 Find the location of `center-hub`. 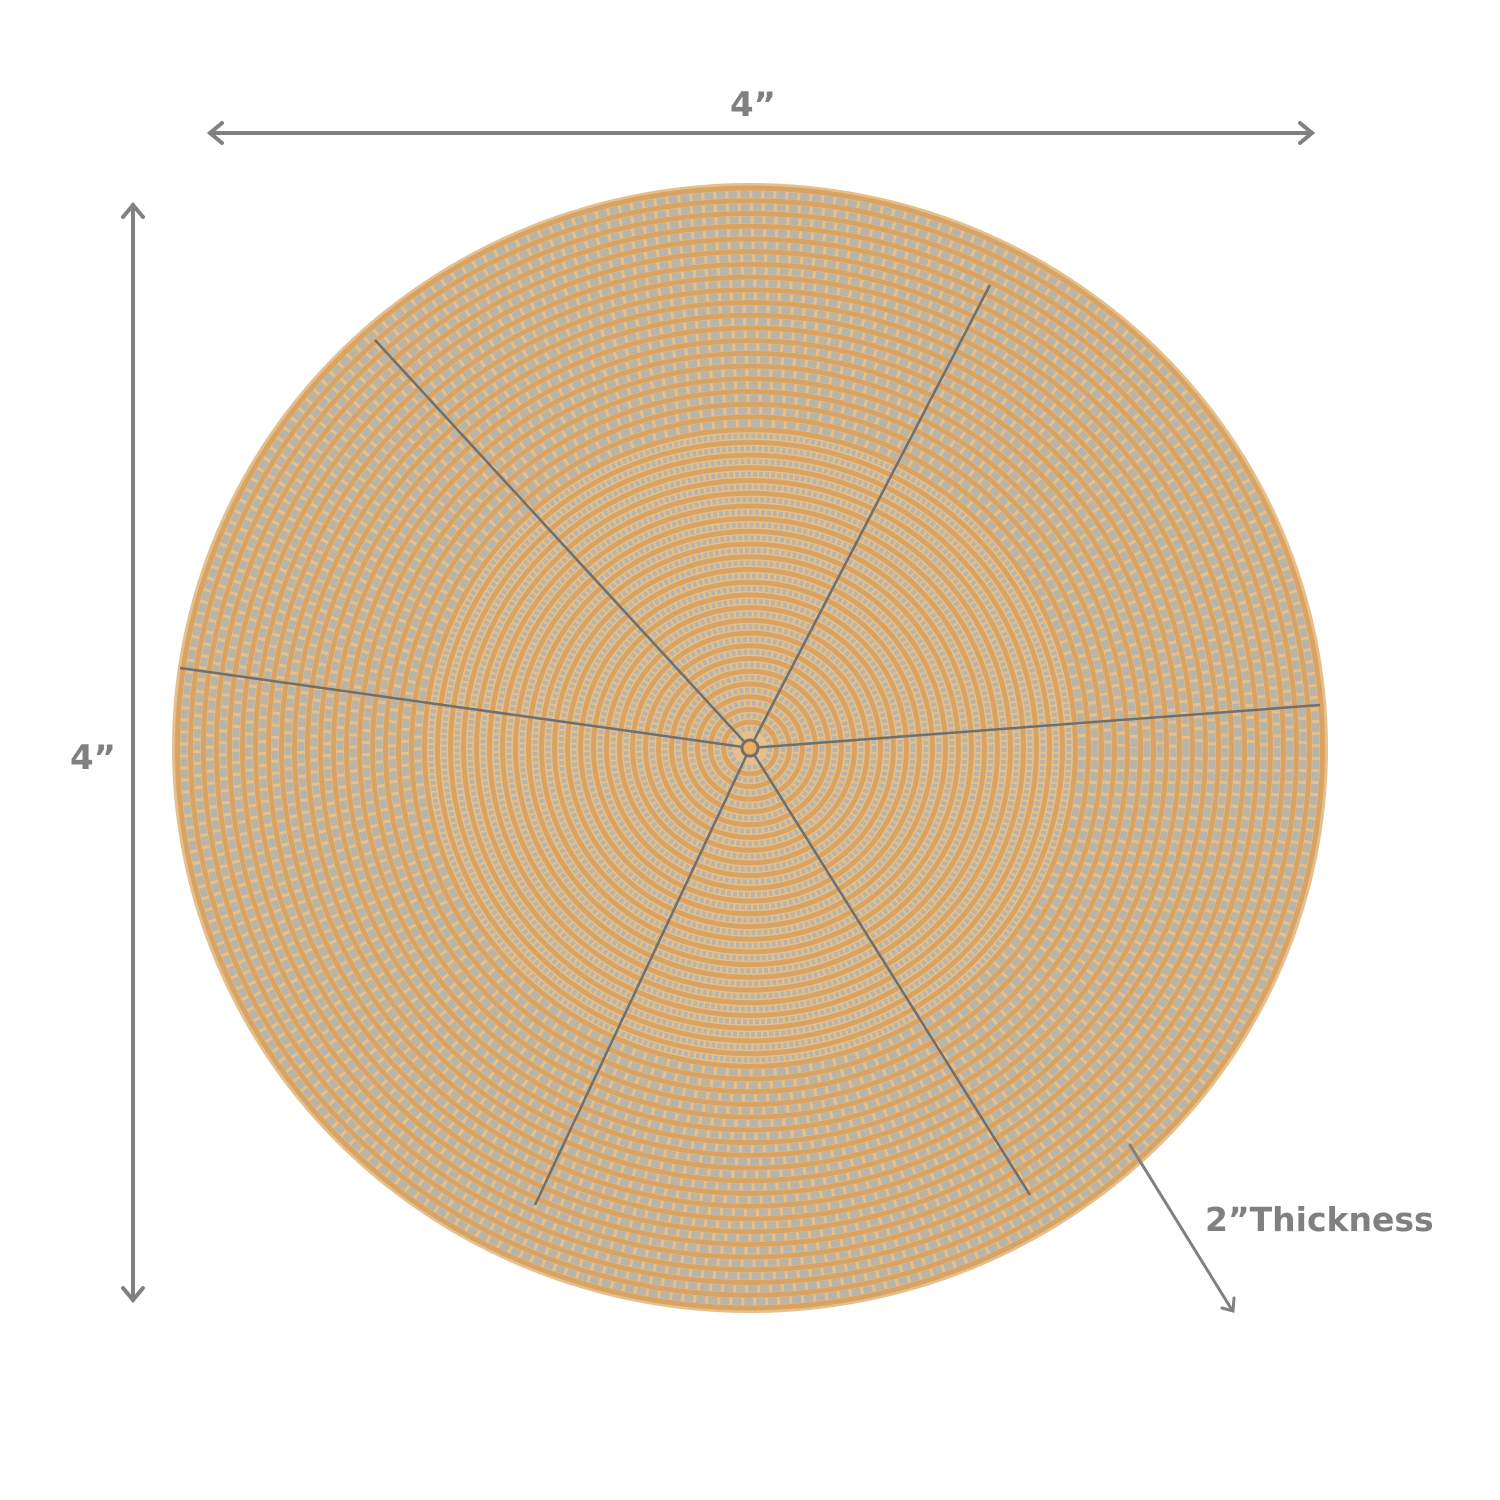

center-hub is located at coordinates (750, 748).